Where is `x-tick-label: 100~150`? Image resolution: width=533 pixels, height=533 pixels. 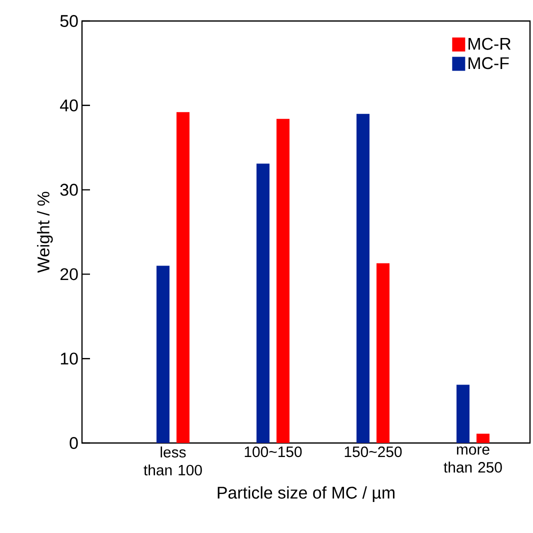 x-tick-label: 100~150 is located at coordinates (273, 452).